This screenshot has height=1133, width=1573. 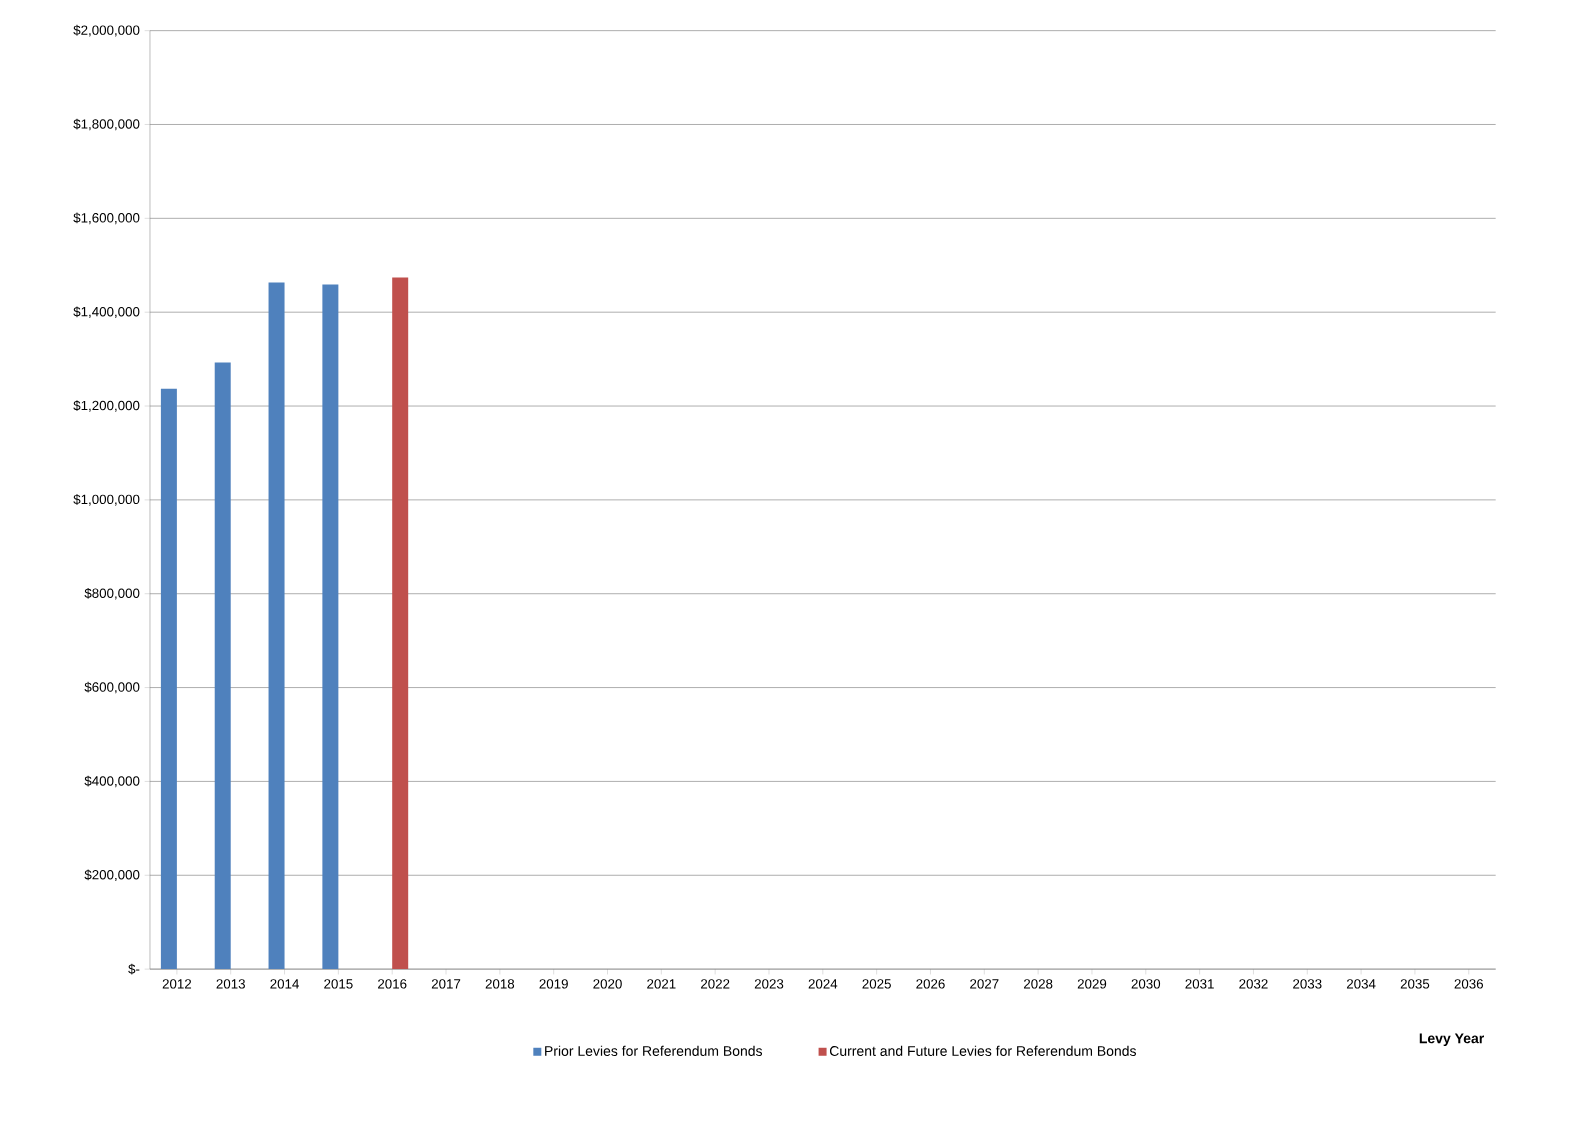 I want to click on x-tick-label: 2013, so click(x=230, y=984).